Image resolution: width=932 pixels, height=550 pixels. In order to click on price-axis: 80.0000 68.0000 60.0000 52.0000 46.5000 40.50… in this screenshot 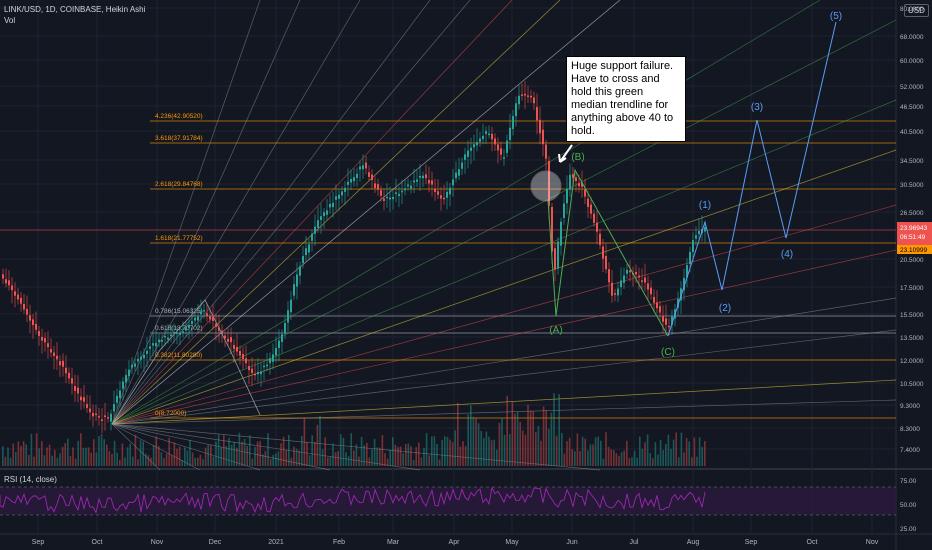, I will do `click(912, 230)`.